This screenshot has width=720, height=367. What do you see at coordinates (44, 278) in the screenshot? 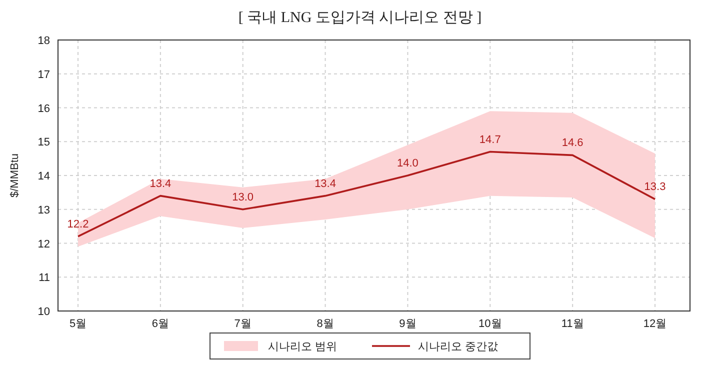
I see `y-tick-label: 11` at bounding box center [44, 278].